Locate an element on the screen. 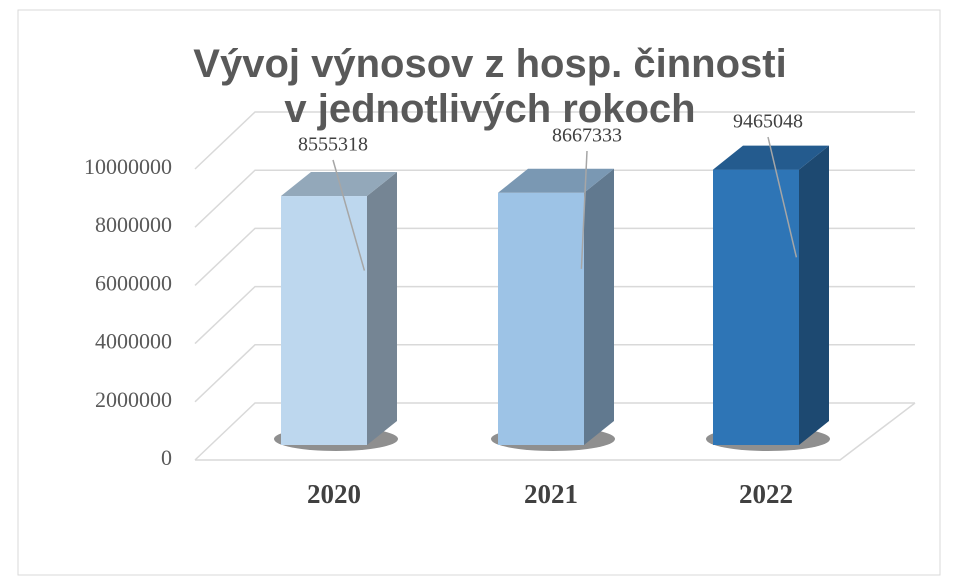 The image size is (957, 581). x-tick-label: 2020 is located at coordinates (334, 494).